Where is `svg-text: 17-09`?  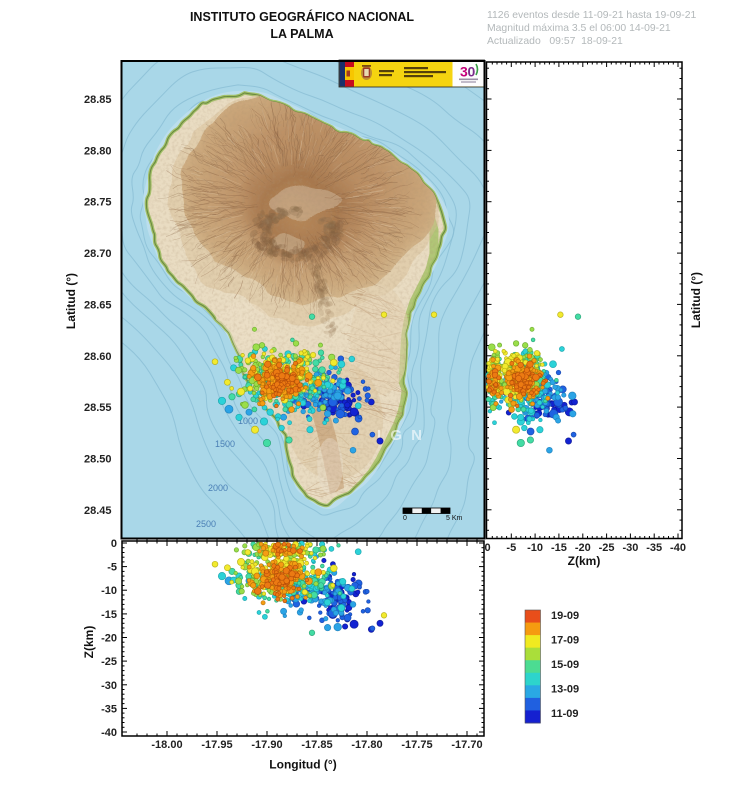 svg-text: 17-09 is located at coordinates (565, 641).